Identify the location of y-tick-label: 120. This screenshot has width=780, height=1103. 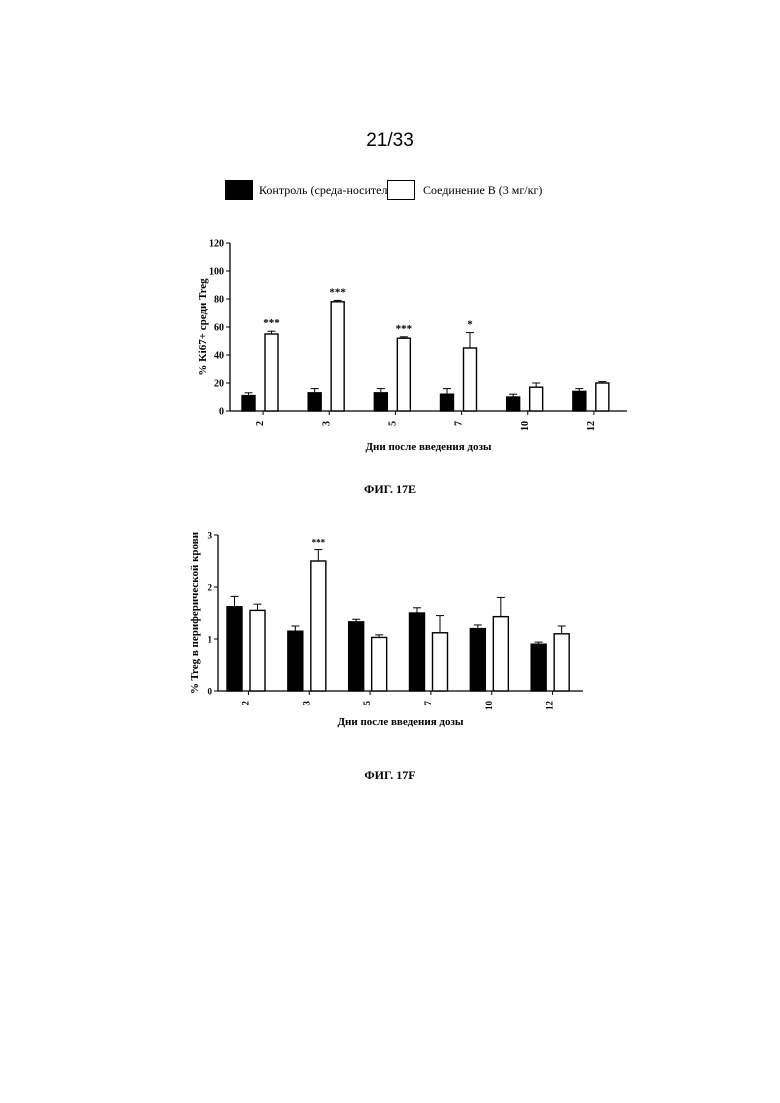
(216, 244).